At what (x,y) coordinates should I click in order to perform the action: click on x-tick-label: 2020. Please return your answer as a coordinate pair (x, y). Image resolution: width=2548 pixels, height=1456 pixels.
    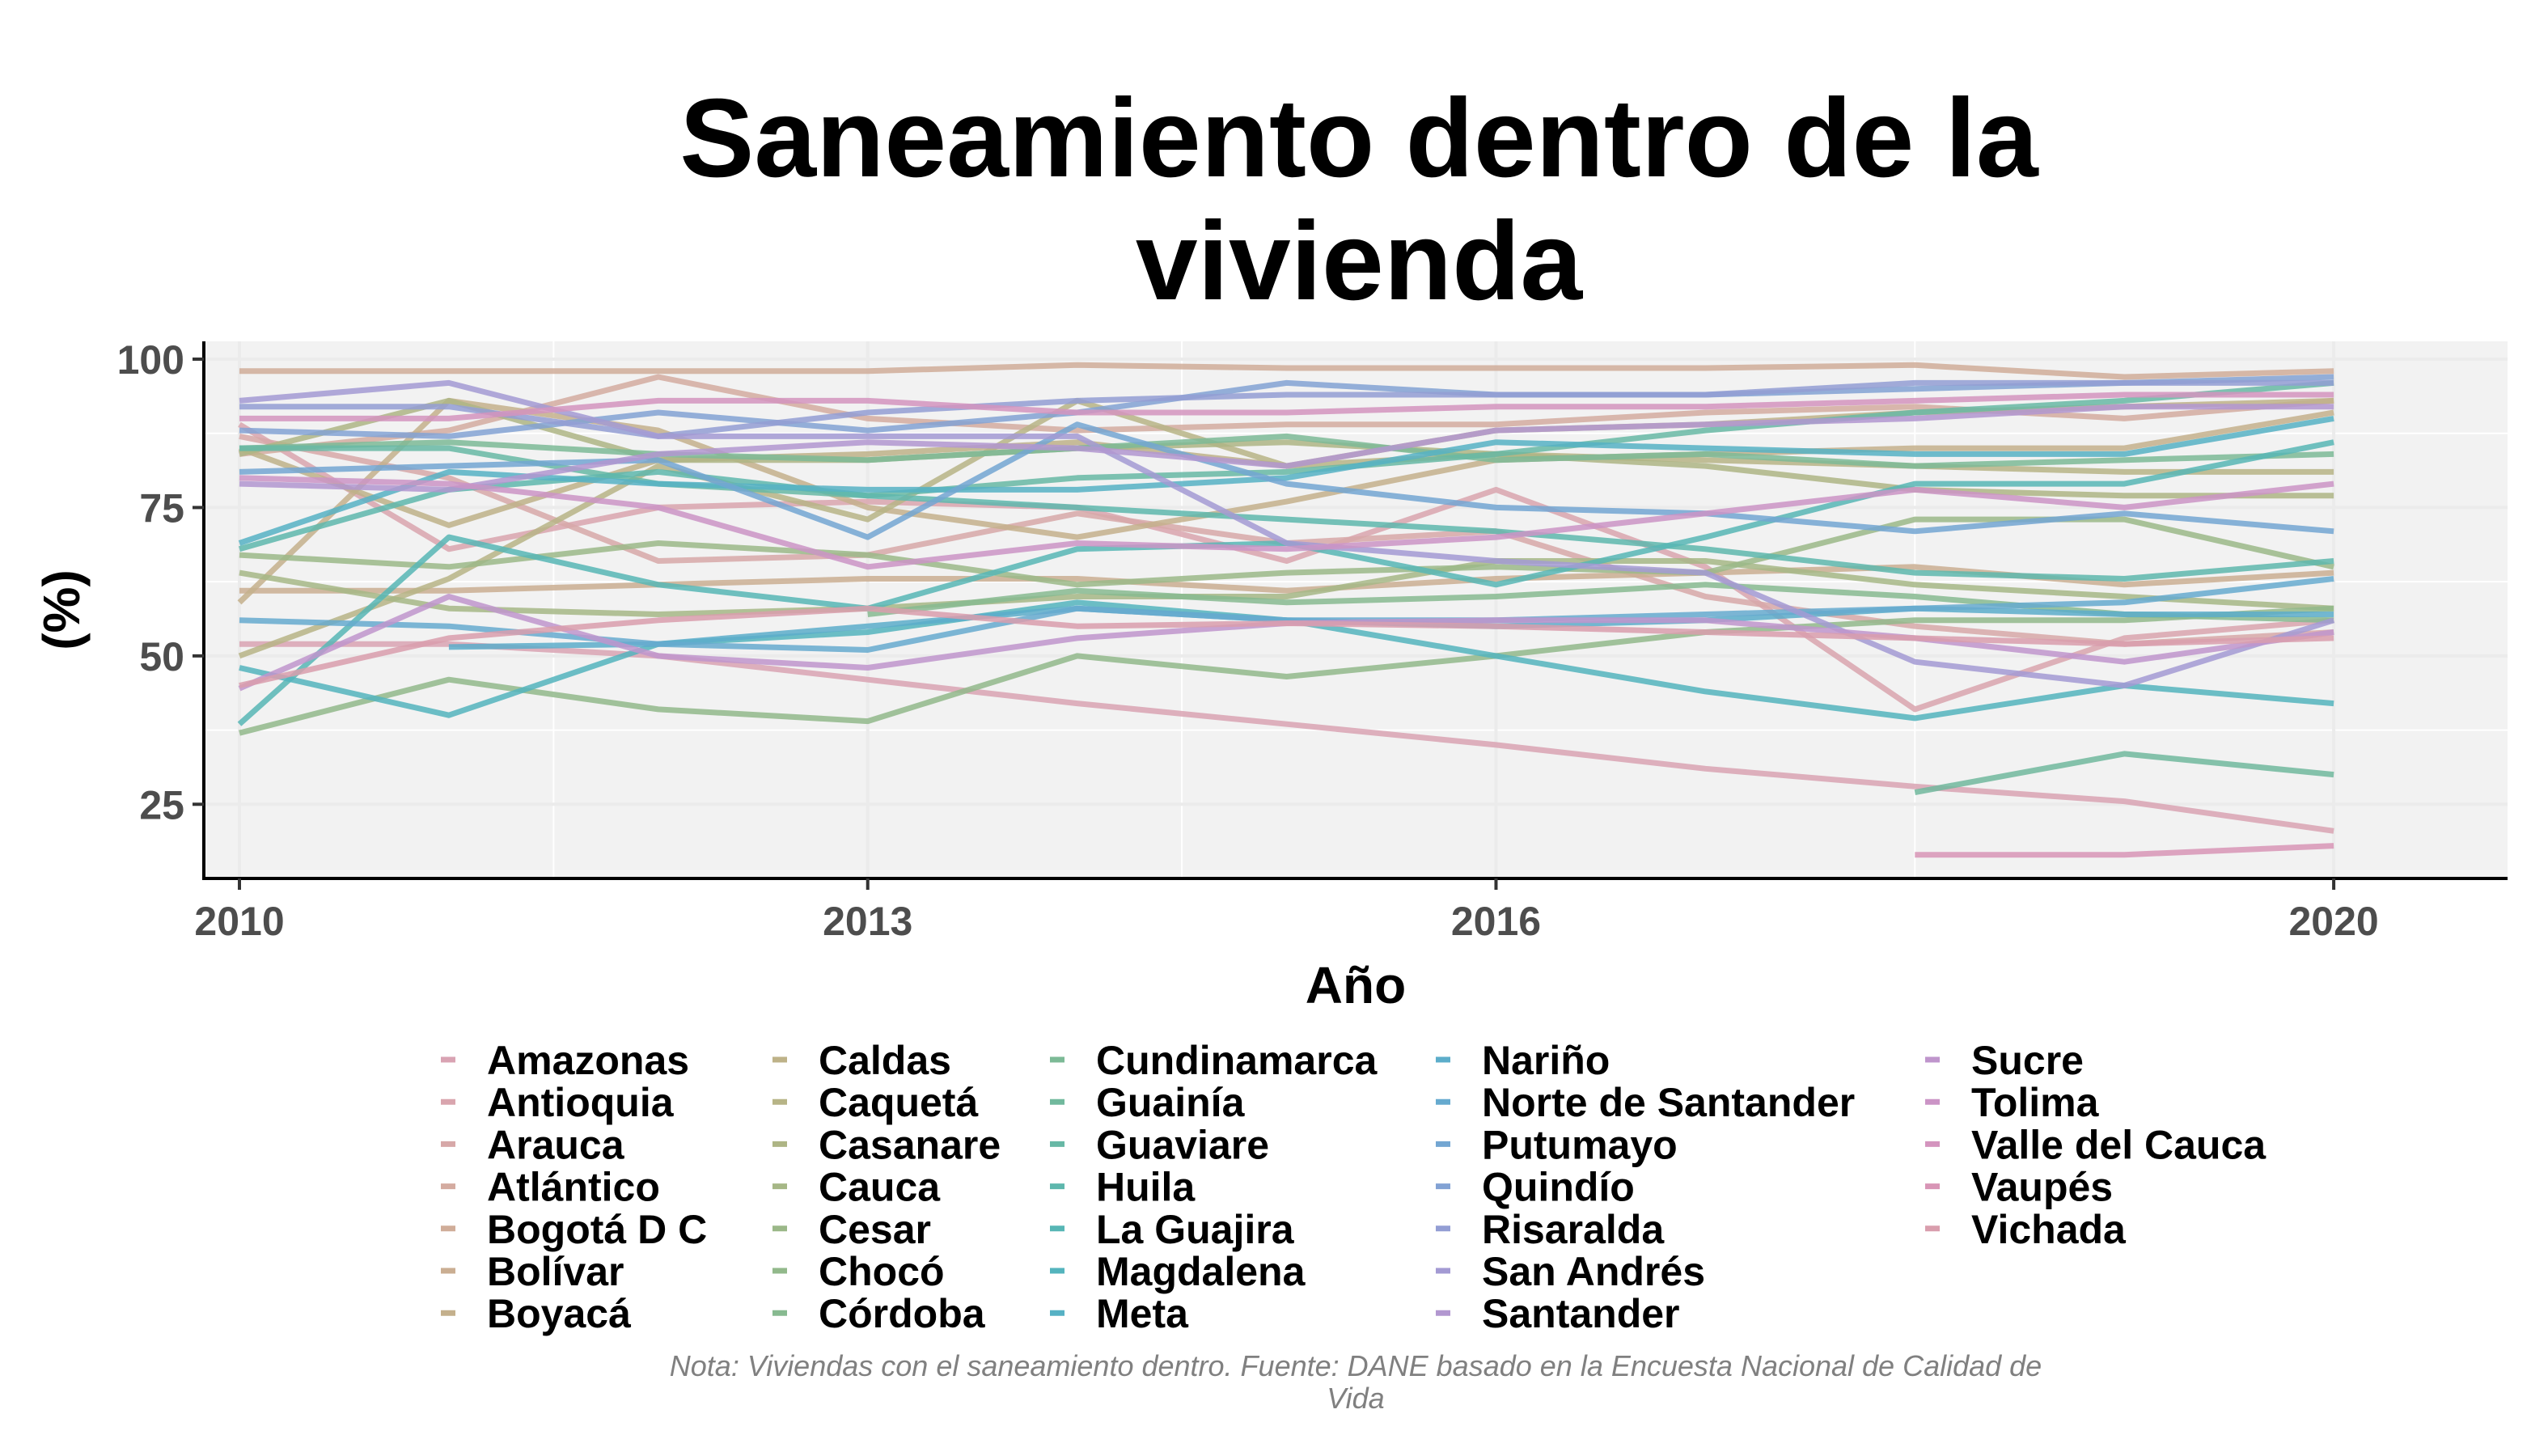
    Looking at the image, I should click on (2333, 921).